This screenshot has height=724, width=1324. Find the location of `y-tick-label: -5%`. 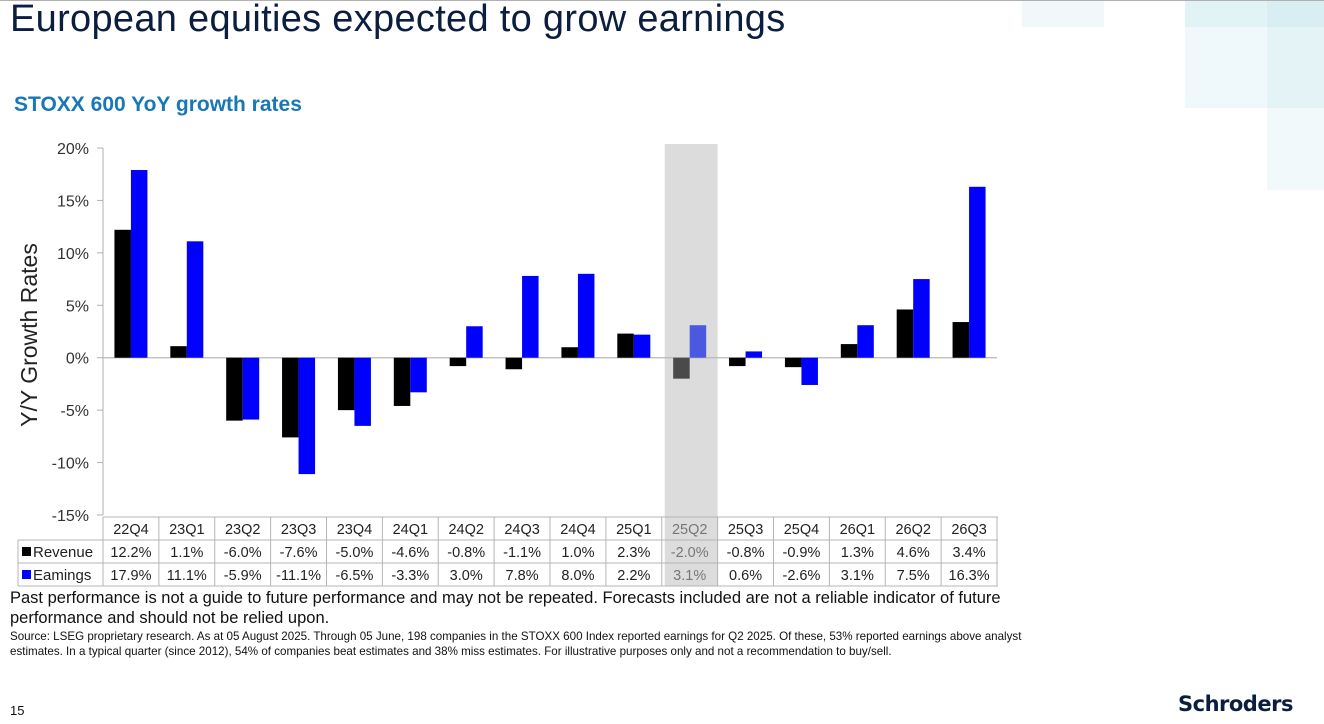

y-tick-label: -5% is located at coordinates (75, 411).